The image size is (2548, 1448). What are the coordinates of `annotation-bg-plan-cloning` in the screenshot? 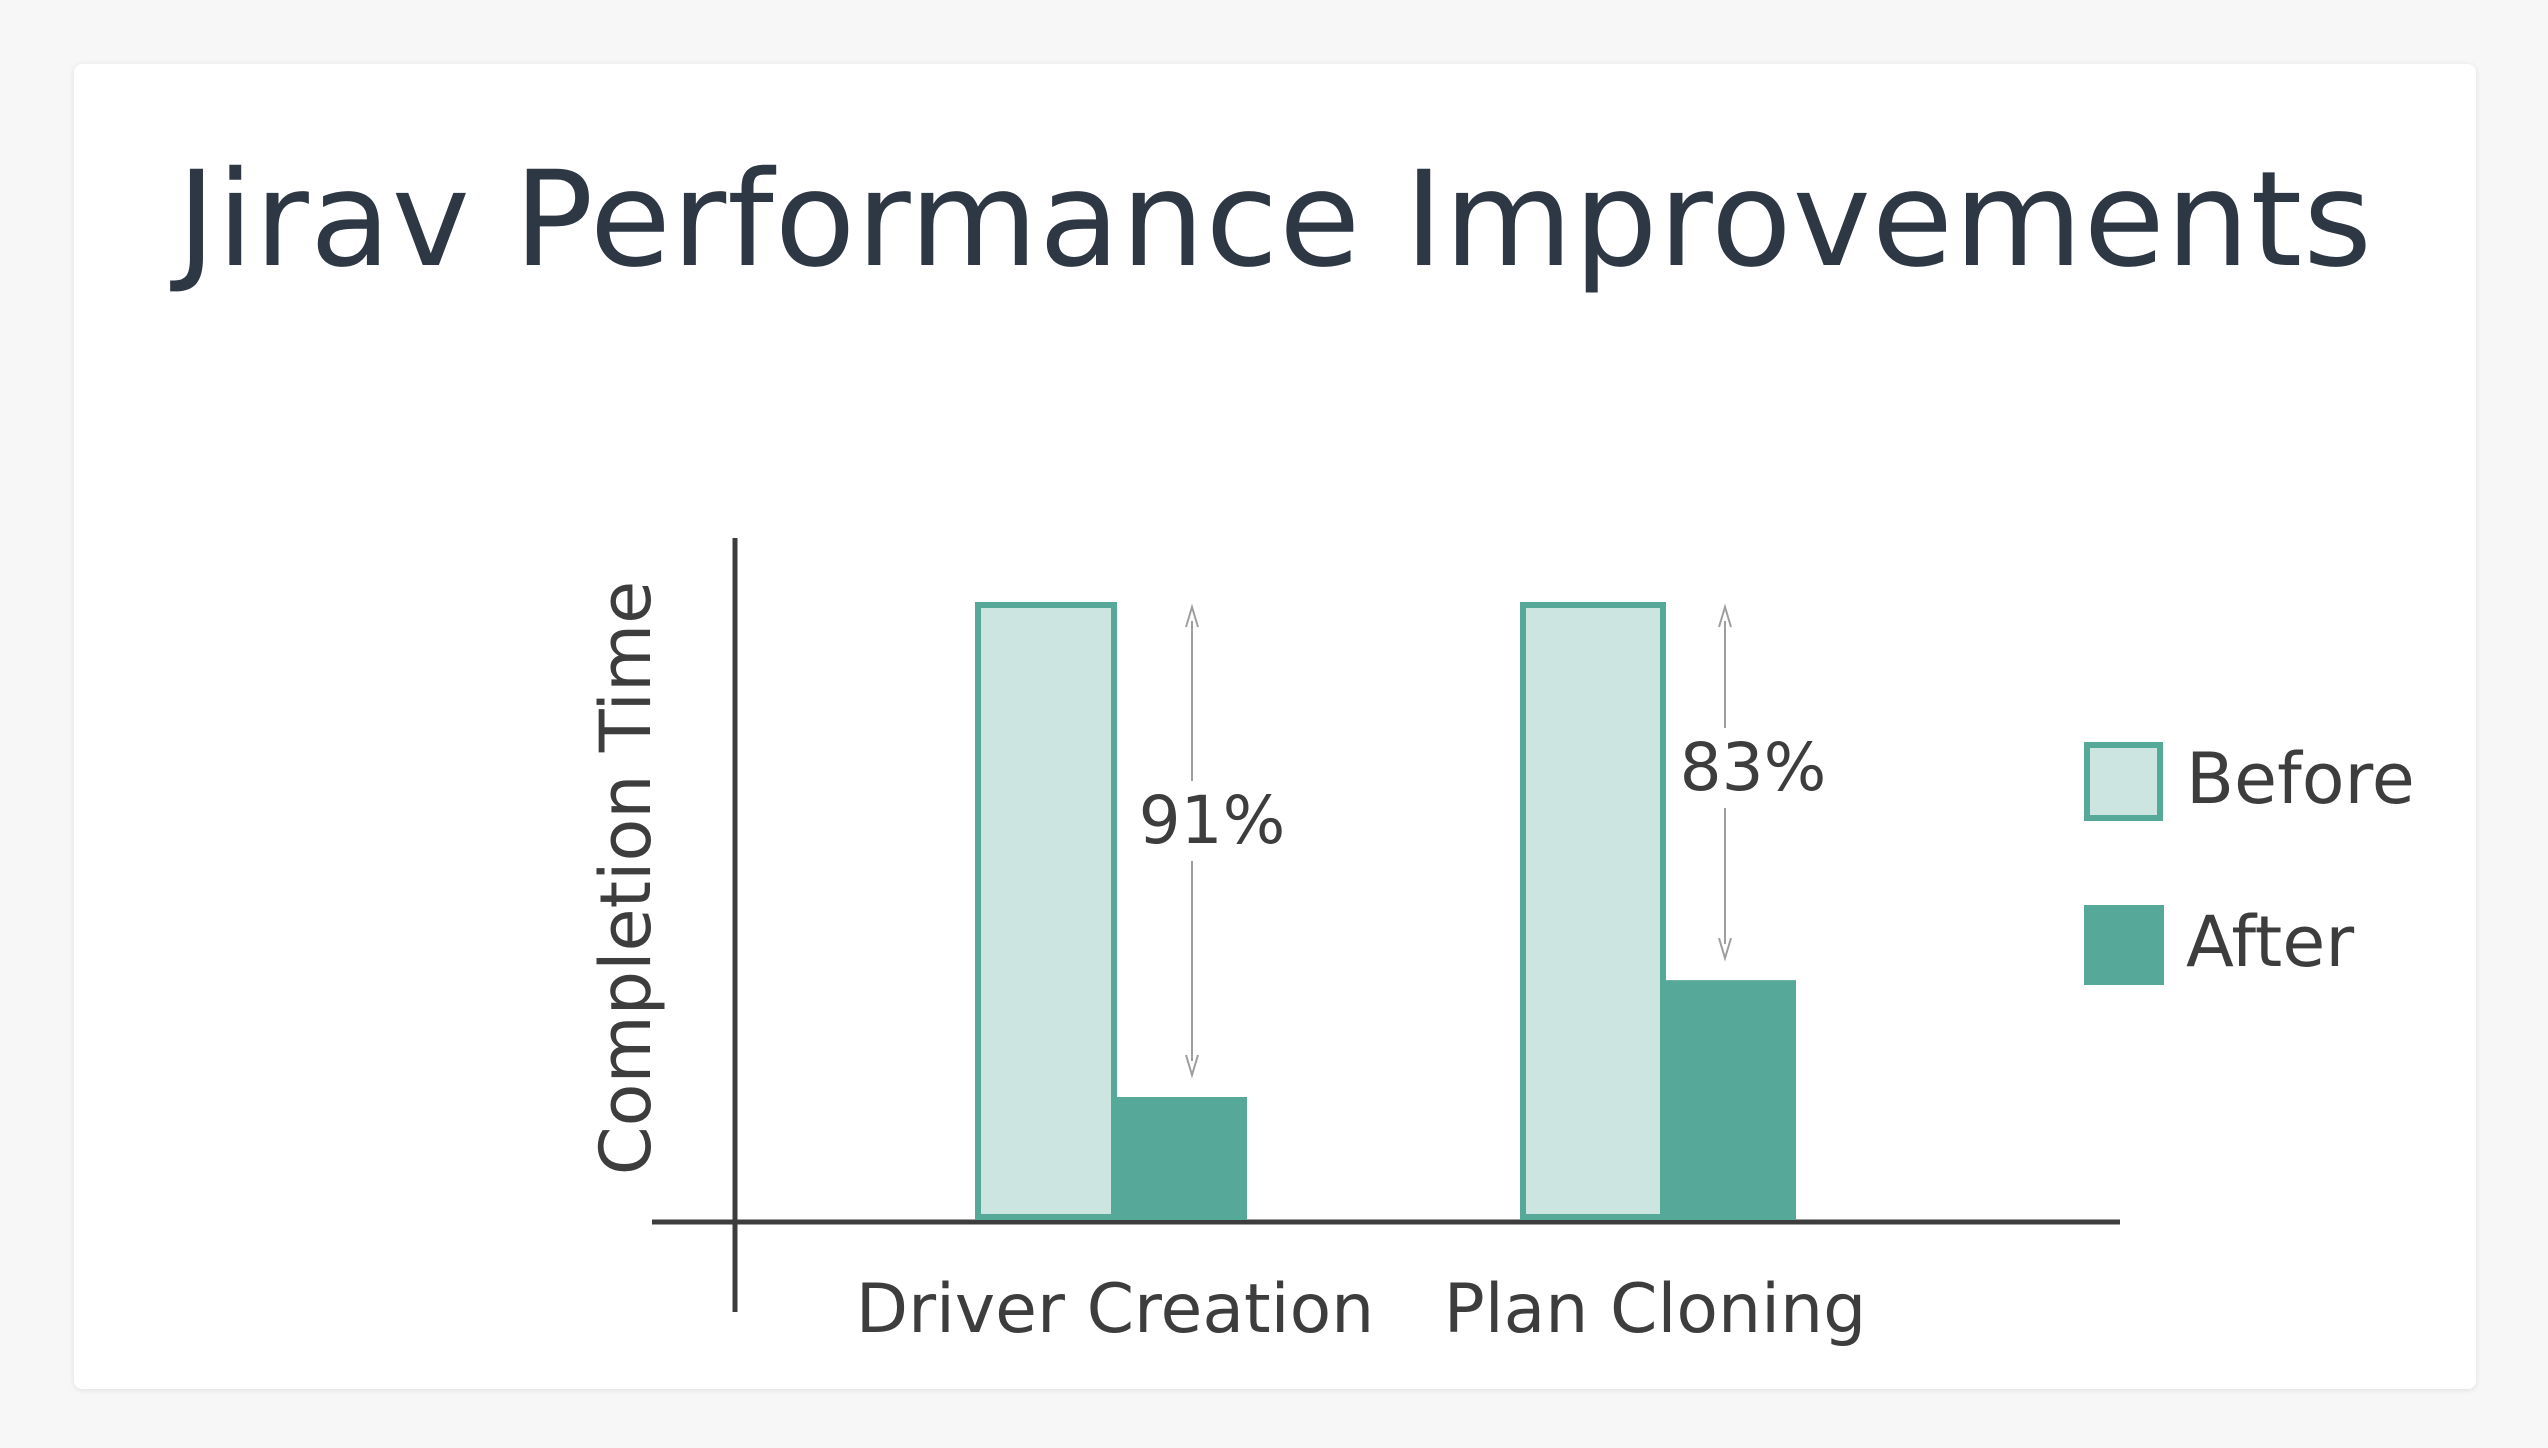 It's located at (1725, 768).